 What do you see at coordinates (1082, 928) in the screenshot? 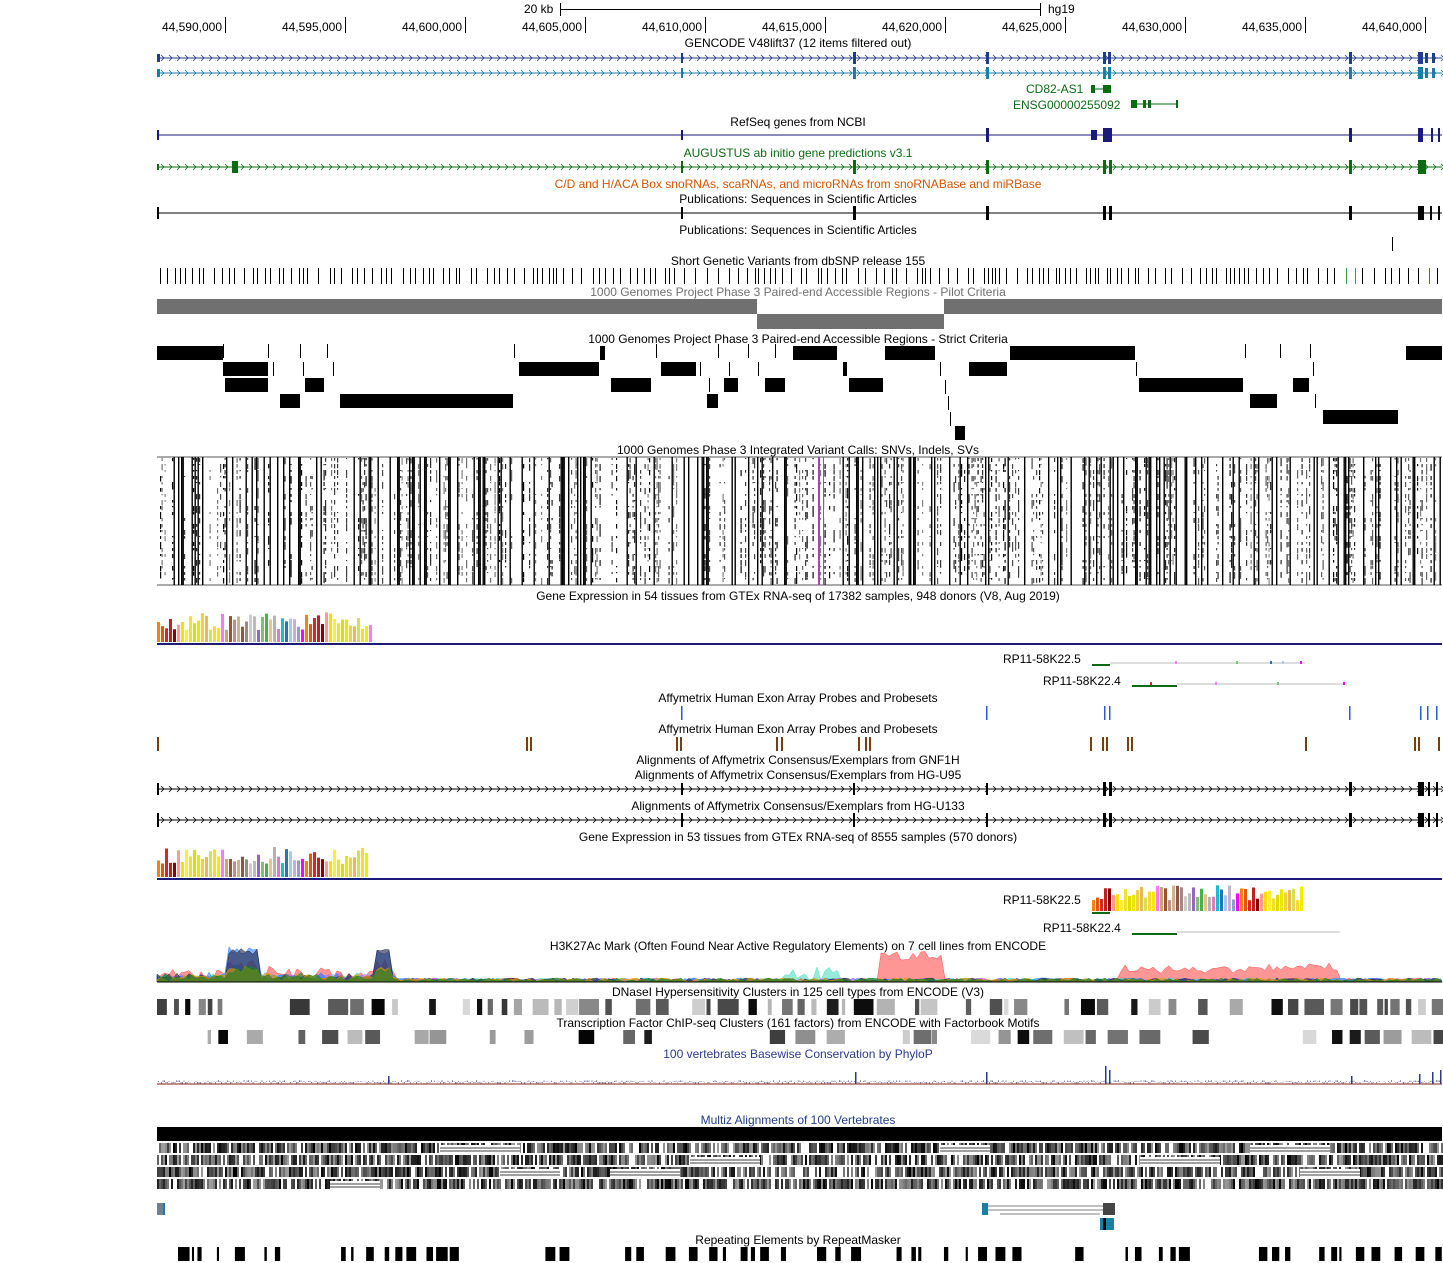
I see `gtex2-gene-rp11-58k22-4: RP11-58K22.4` at bounding box center [1082, 928].